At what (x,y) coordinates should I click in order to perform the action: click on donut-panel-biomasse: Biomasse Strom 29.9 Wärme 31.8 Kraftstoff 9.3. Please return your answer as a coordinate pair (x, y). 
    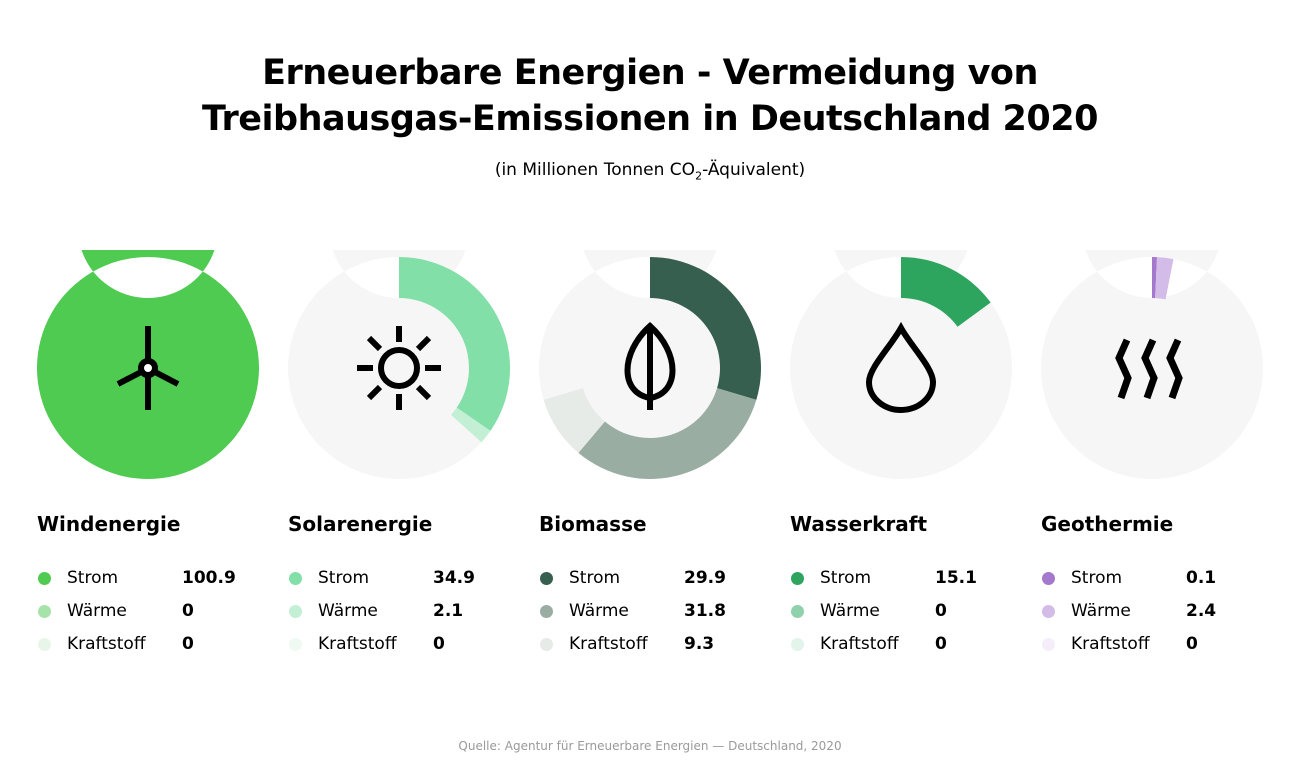
    Looking at the image, I should click on (659, 460).